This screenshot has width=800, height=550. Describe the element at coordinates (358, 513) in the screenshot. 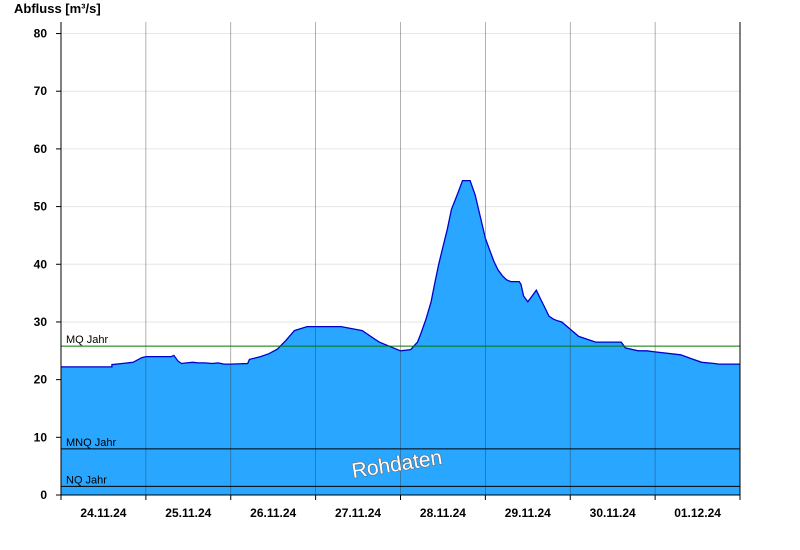

I see `x-tick-label: 27.11.24` at that location.